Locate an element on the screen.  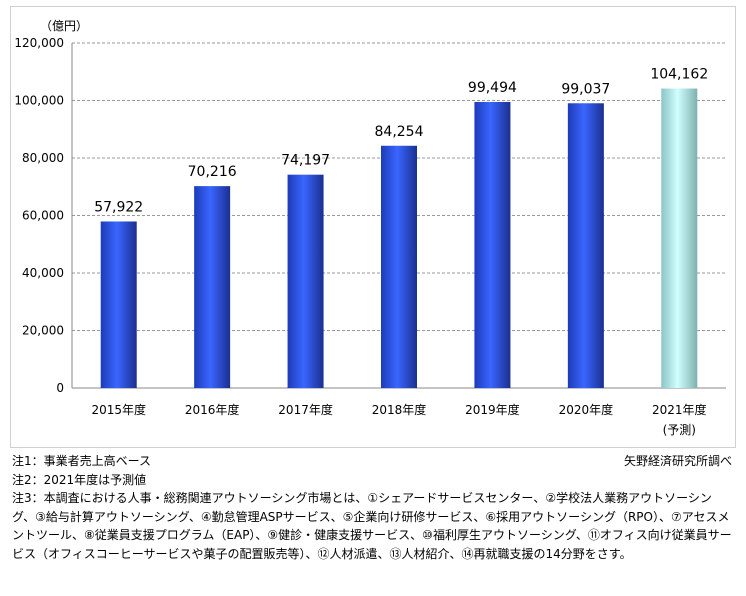
note-2: 注2：2021年度は予測値 is located at coordinates (79, 479).